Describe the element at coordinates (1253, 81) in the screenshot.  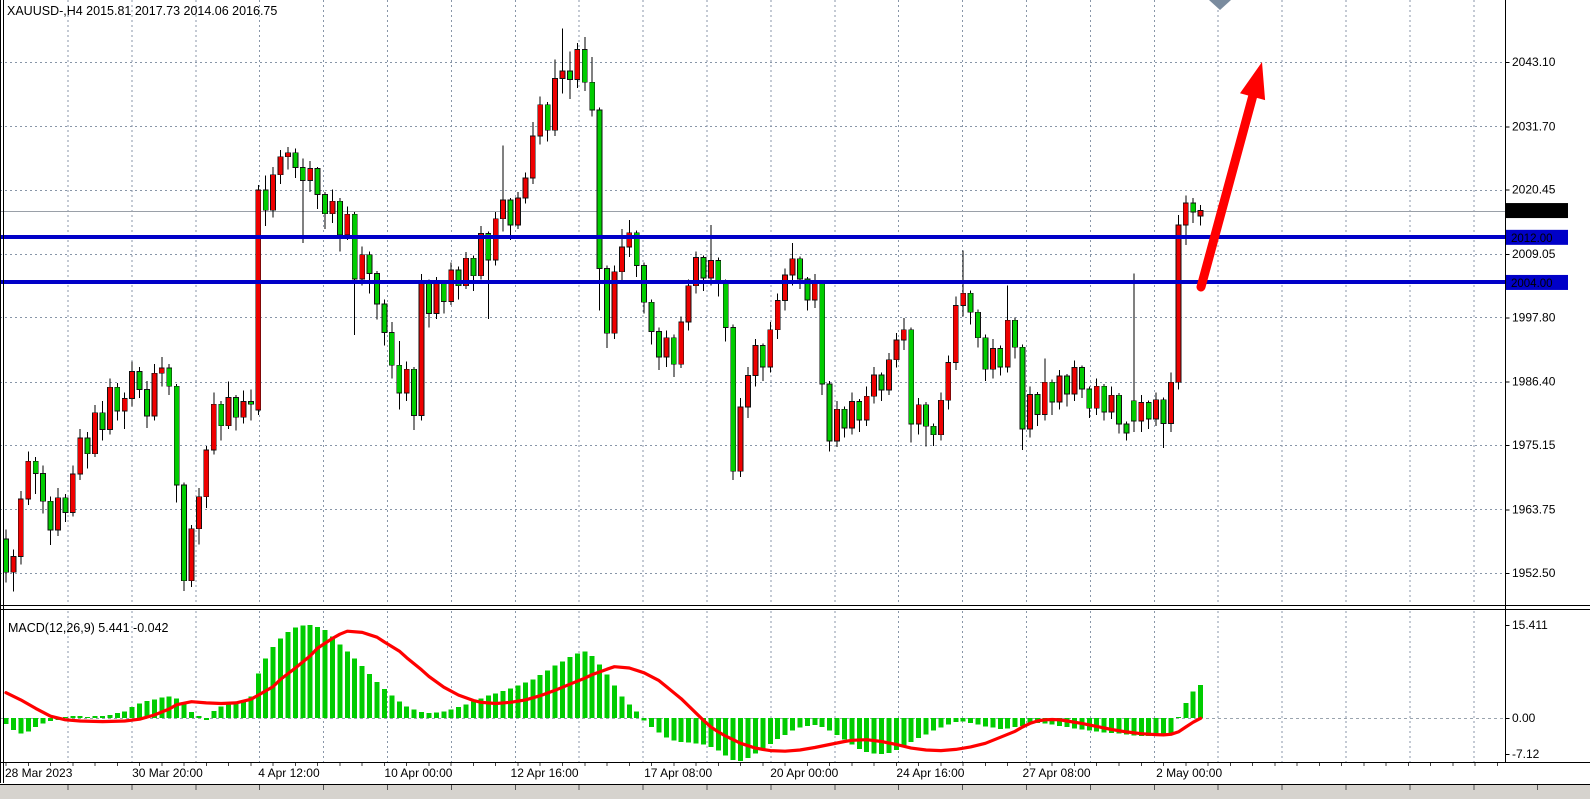
I see `trend-arrow-head` at that location.